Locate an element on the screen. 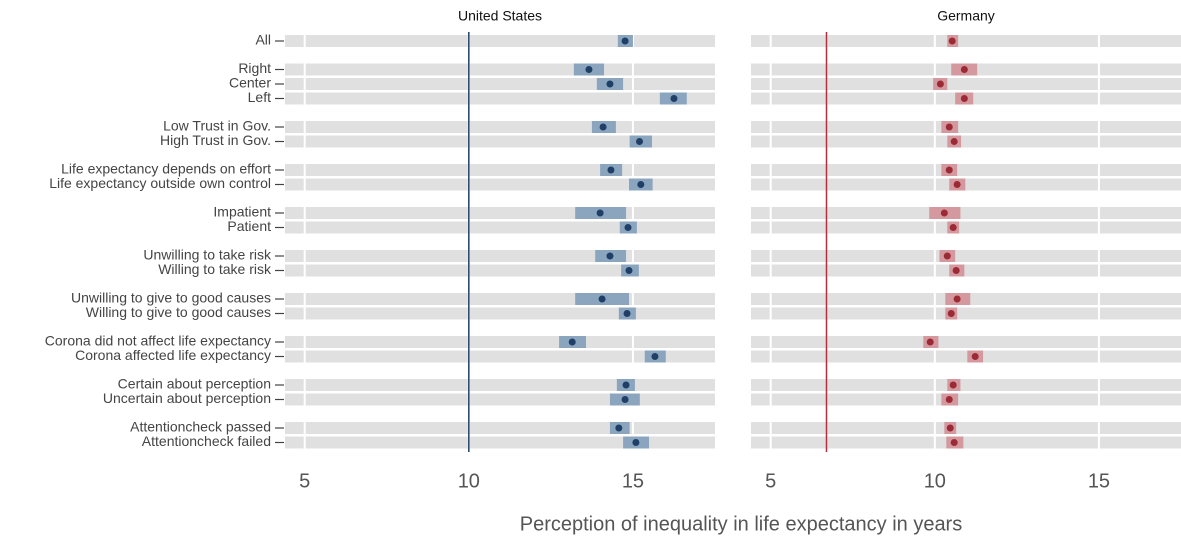 This screenshot has height=539, width=1181. panel-title: Germany is located at coordinates (966, 16).